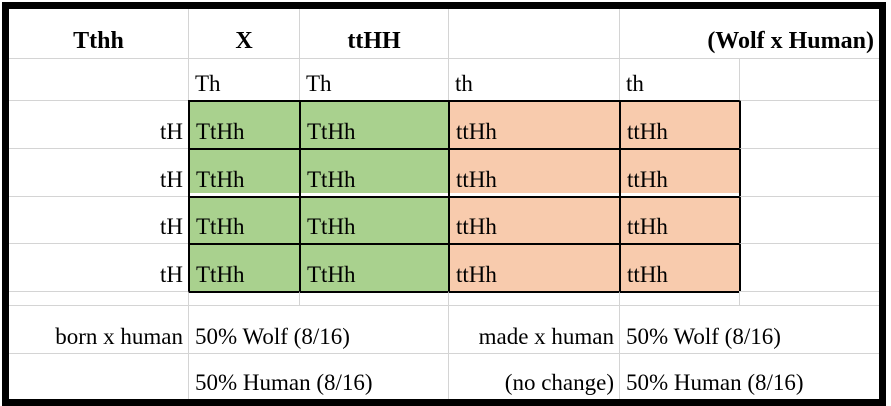 The width and height of the screenshot is (891, 406). What do you see at coordinates (98, 41) in the screenshot?
I see `parent1-genotype-cell: Tthh` at bounding box center [98, 41].